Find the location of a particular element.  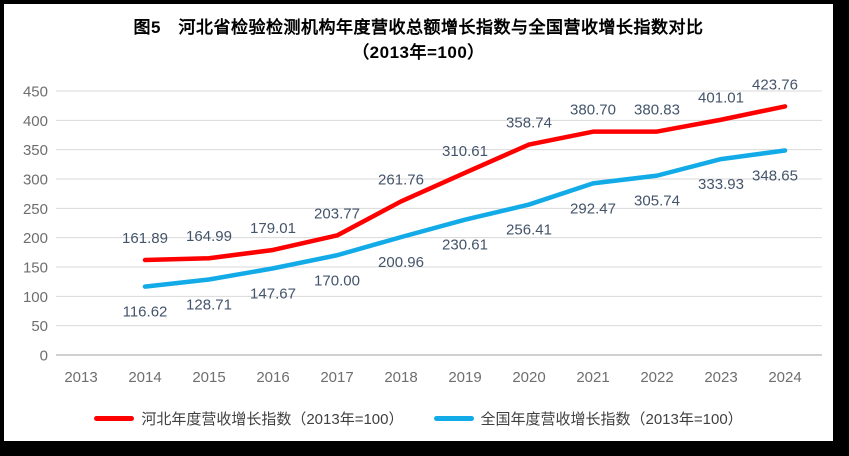

hebei-series-label: 河北年度营收增长指数（2013年=100） is located at coordinates (272, 419).